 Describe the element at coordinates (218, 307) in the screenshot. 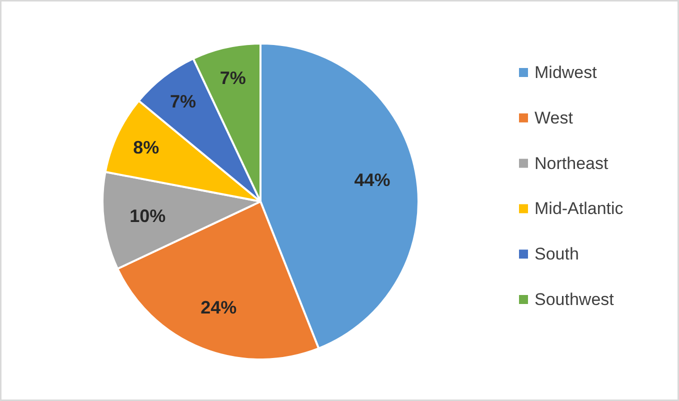

I see `data-label: 24%` at that location.